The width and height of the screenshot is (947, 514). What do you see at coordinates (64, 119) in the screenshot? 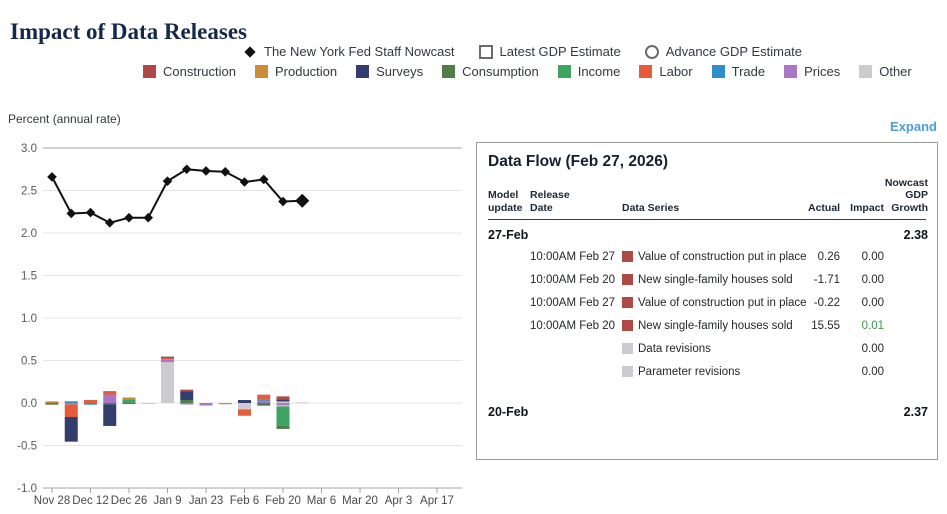
I see `y-axis-title: Percent (annual rate)` at bounding box center [64, 119].